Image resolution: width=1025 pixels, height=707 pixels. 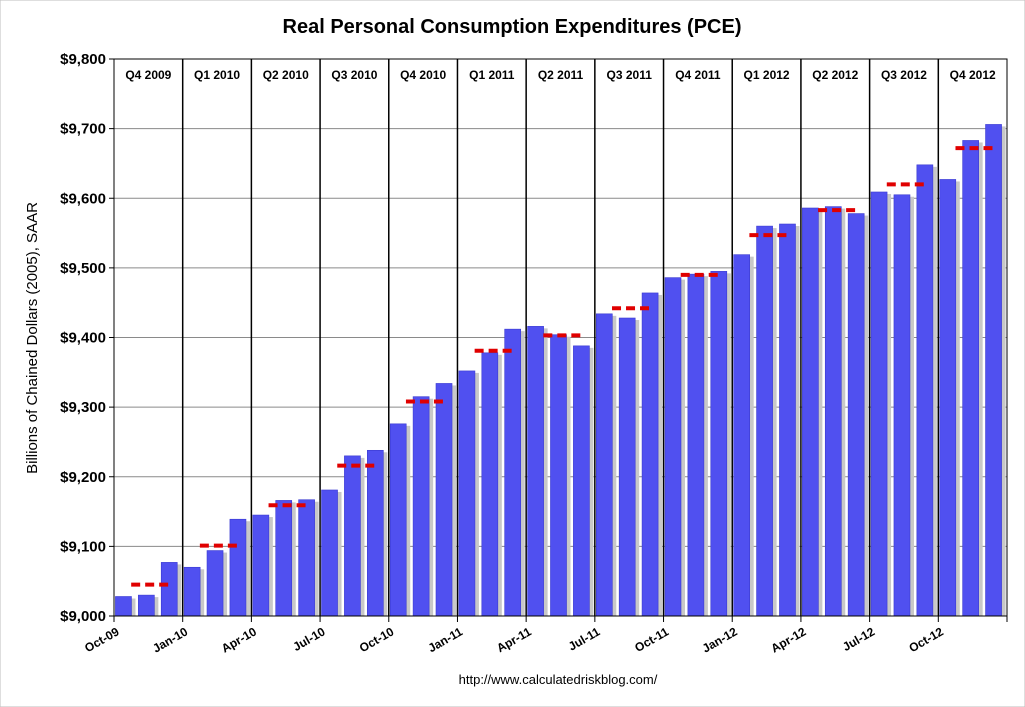 What do you see at coordinates (835, 75) in the screenshot?
I see `quarter-label: Q2 2012` at bounding box center [835, 75].